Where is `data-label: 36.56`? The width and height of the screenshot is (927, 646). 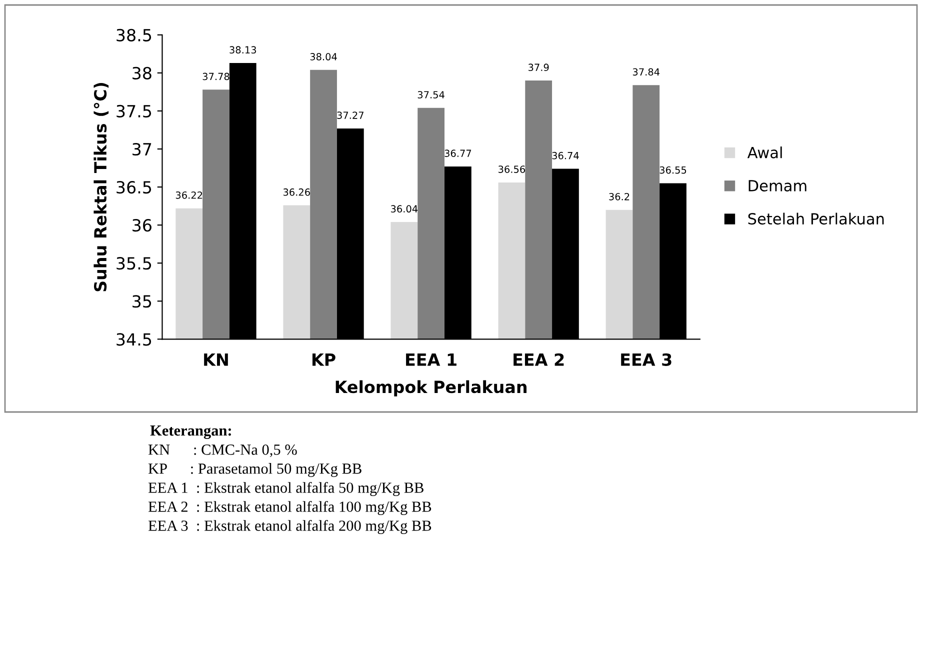
data-label: 36.56 is located at coordinates (512, 169).